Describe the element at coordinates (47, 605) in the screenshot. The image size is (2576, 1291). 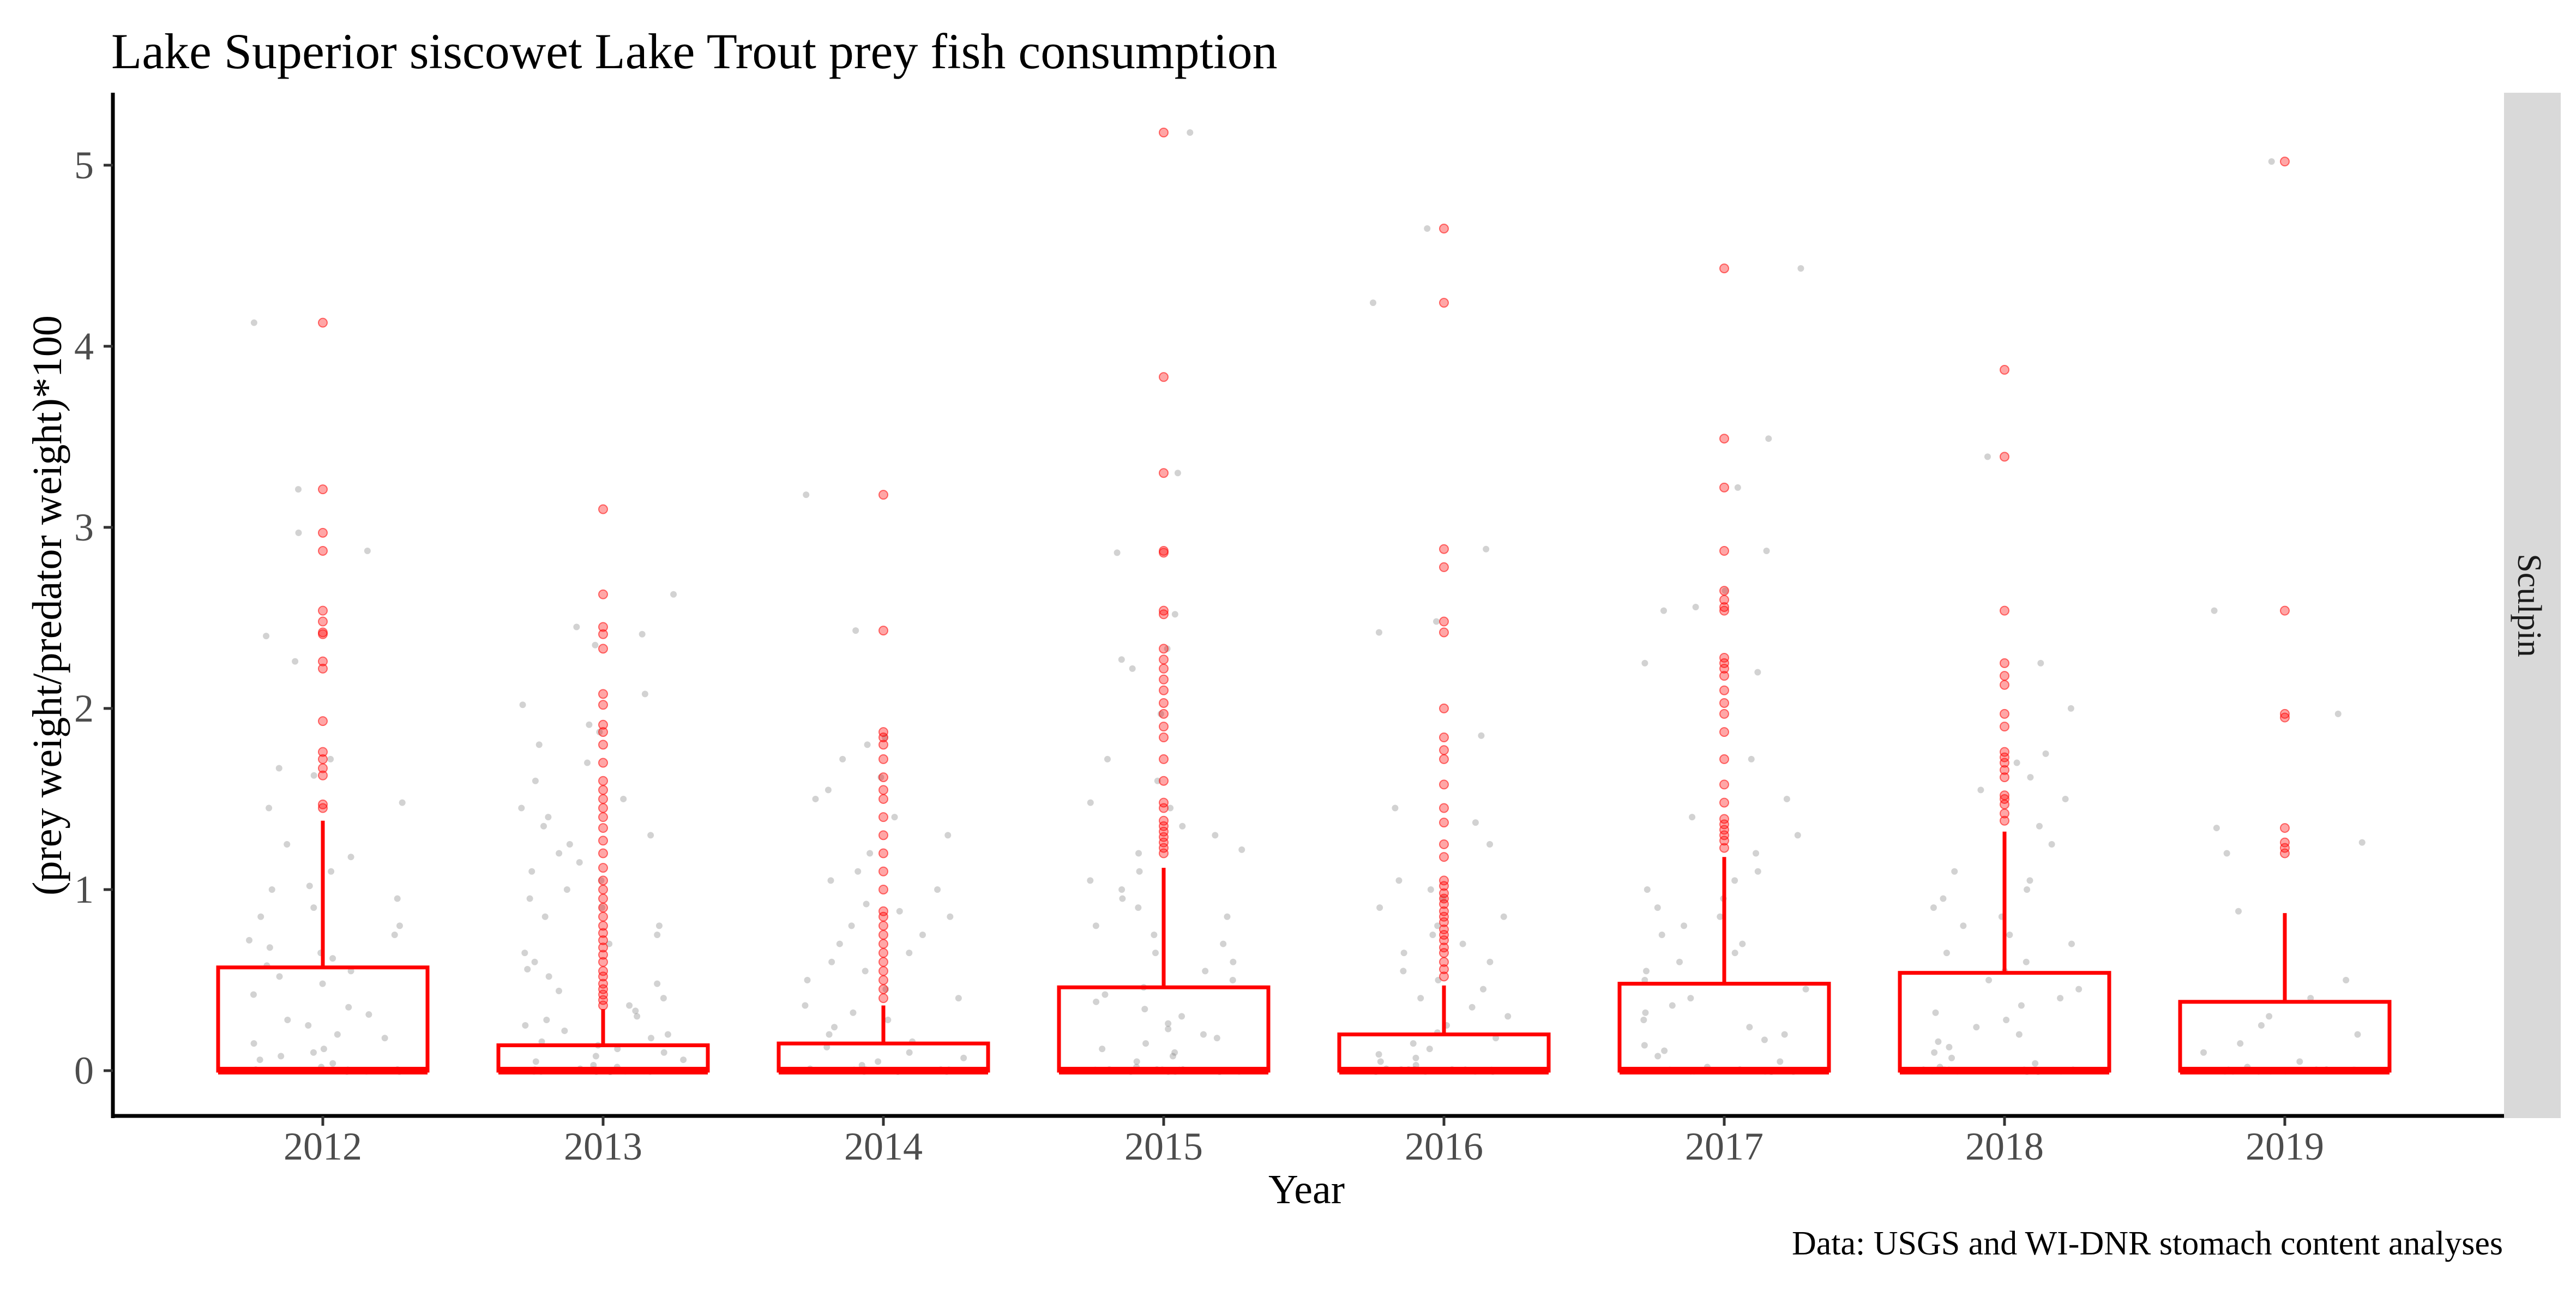
I see `y-axis-label: (prey weight/predator weight)*100` at that location.